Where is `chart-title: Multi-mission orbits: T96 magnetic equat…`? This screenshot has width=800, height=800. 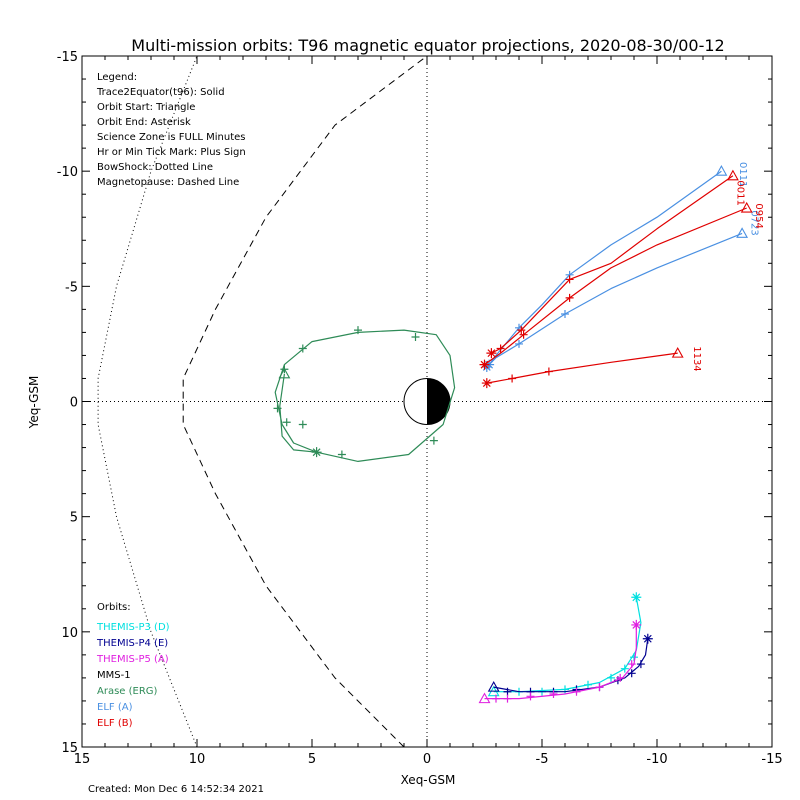
chart-title: Multi-mission orbits: T96 magnetic equat… is located at coordinates (427, 45).